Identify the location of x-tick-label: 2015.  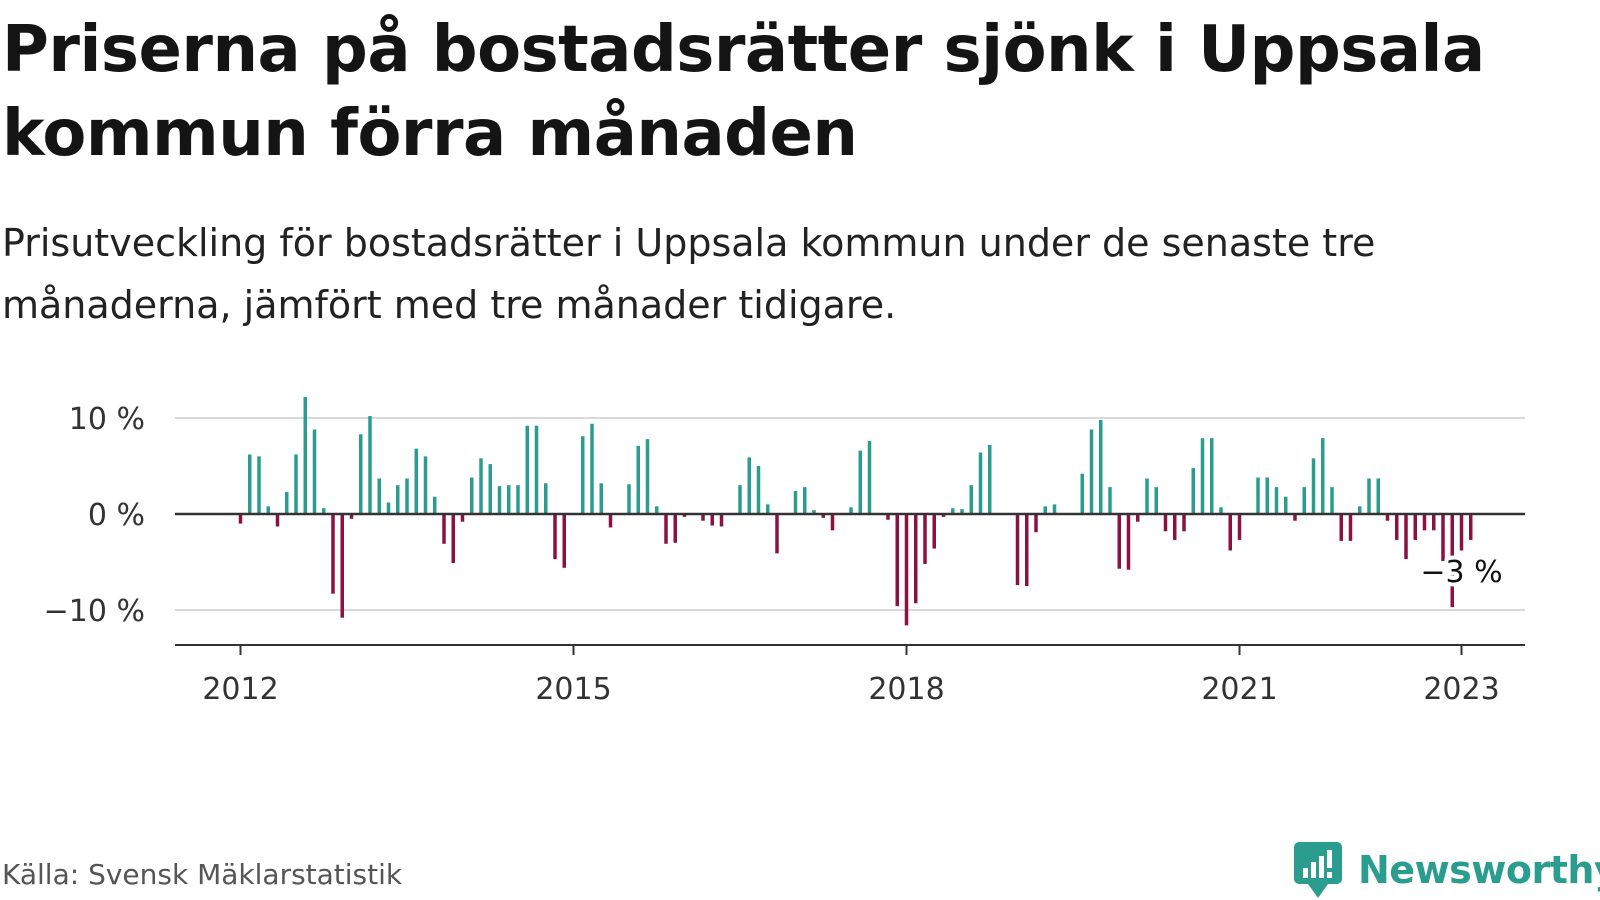
(573, 689).